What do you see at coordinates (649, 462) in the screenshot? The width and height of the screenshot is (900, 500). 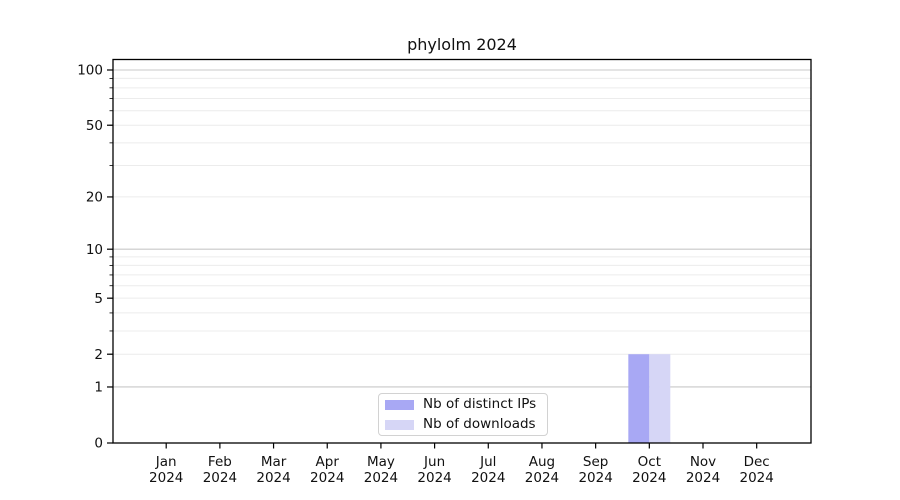 I see `x-tick-label-month: Oct` at bounding box center [649, 462].